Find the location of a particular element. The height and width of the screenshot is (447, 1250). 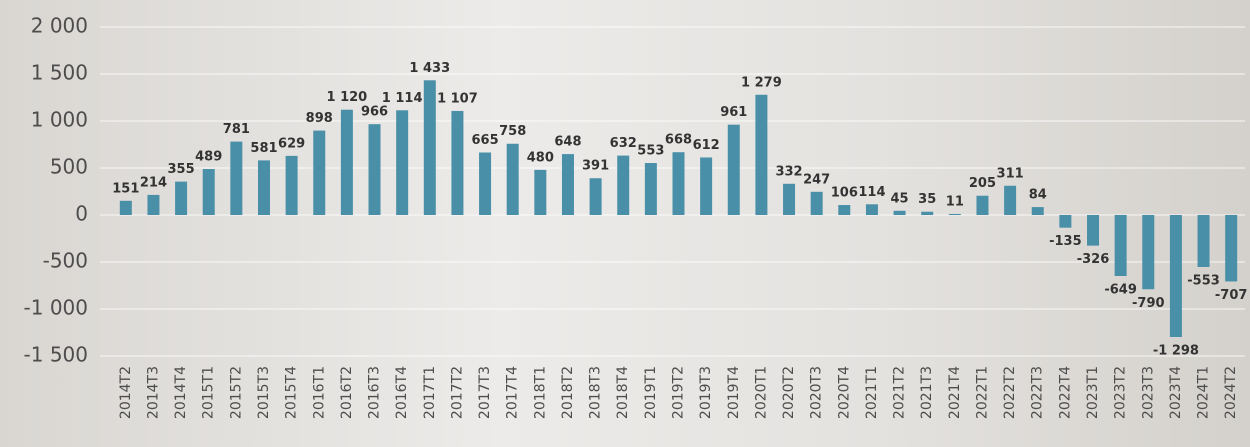

x-tick-label: 2019T3 is located at coordinates (706, 392).